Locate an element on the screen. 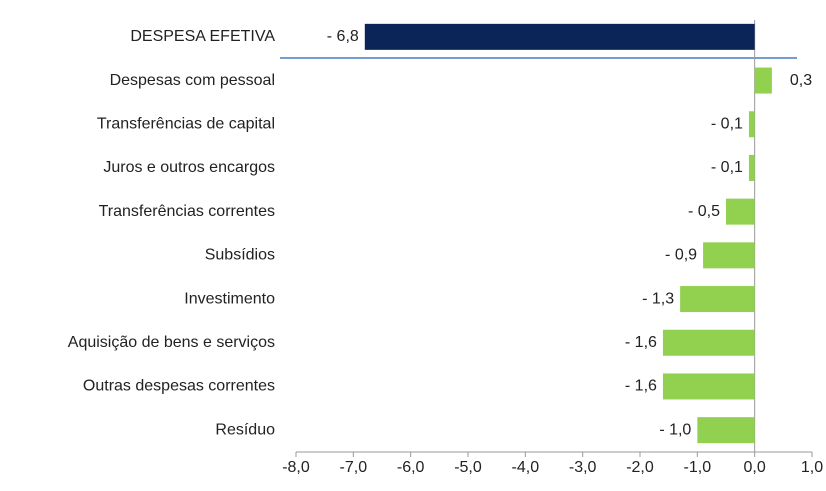 The height and width of the screenshot is (491, 826). category-label: Despesas com pessoal is located at coordinates (192, 80).